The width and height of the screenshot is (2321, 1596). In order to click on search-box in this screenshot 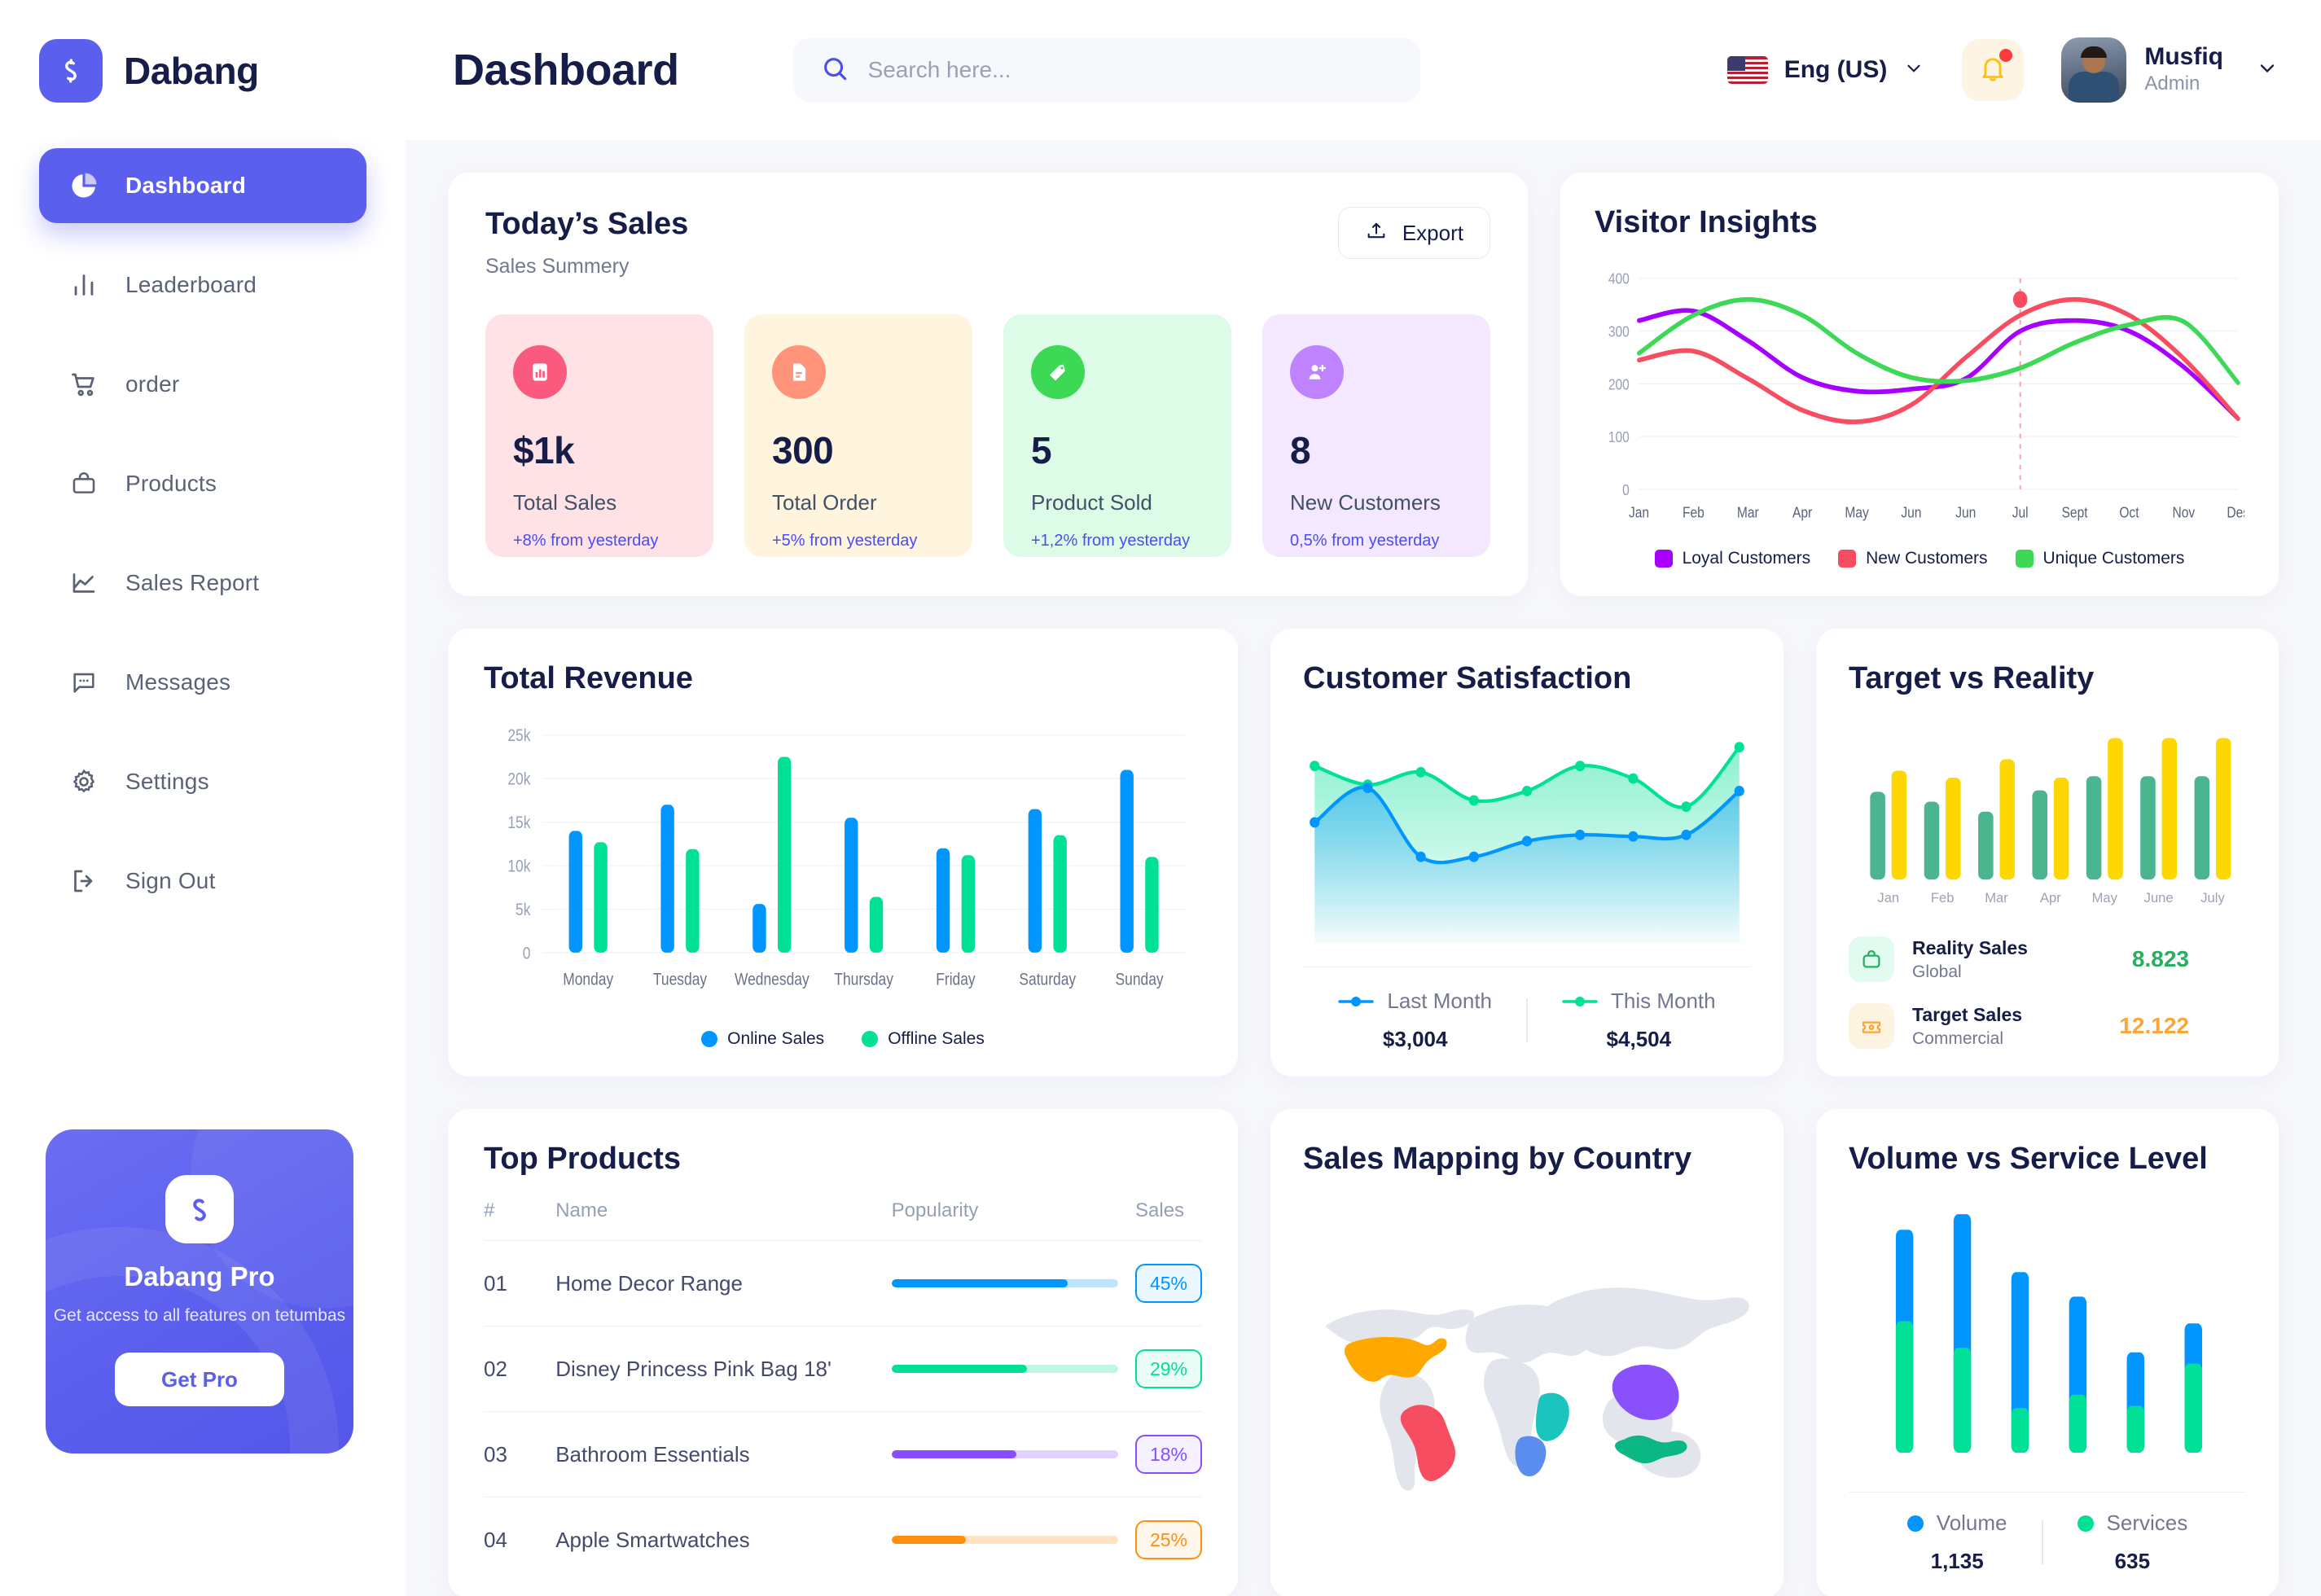, I will do `click(1106, 70)`.